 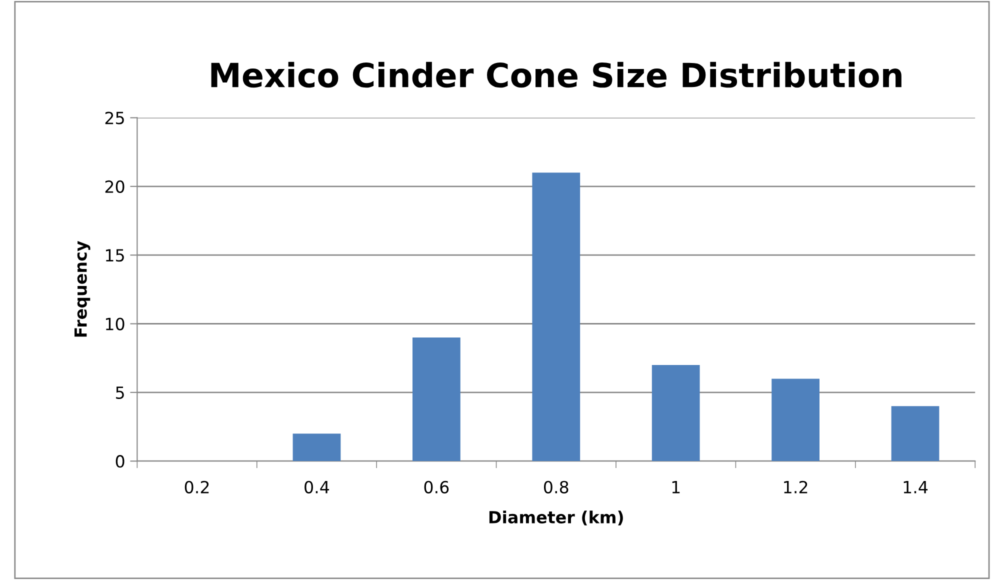 I want to click on y-tick-label: 15, so click(x=115, y=255).